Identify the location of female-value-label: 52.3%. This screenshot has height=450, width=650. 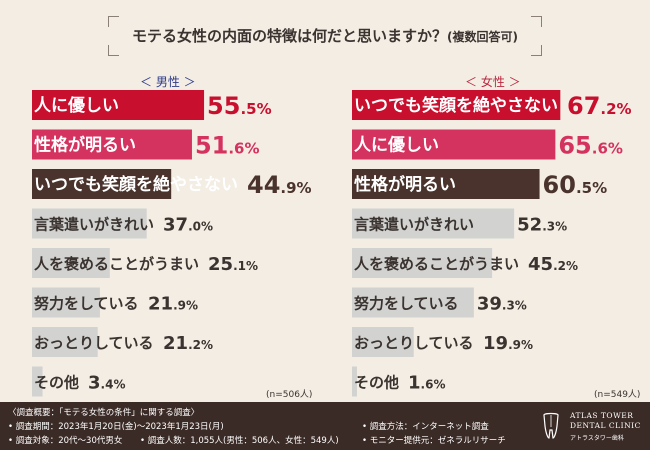
(542, 225).